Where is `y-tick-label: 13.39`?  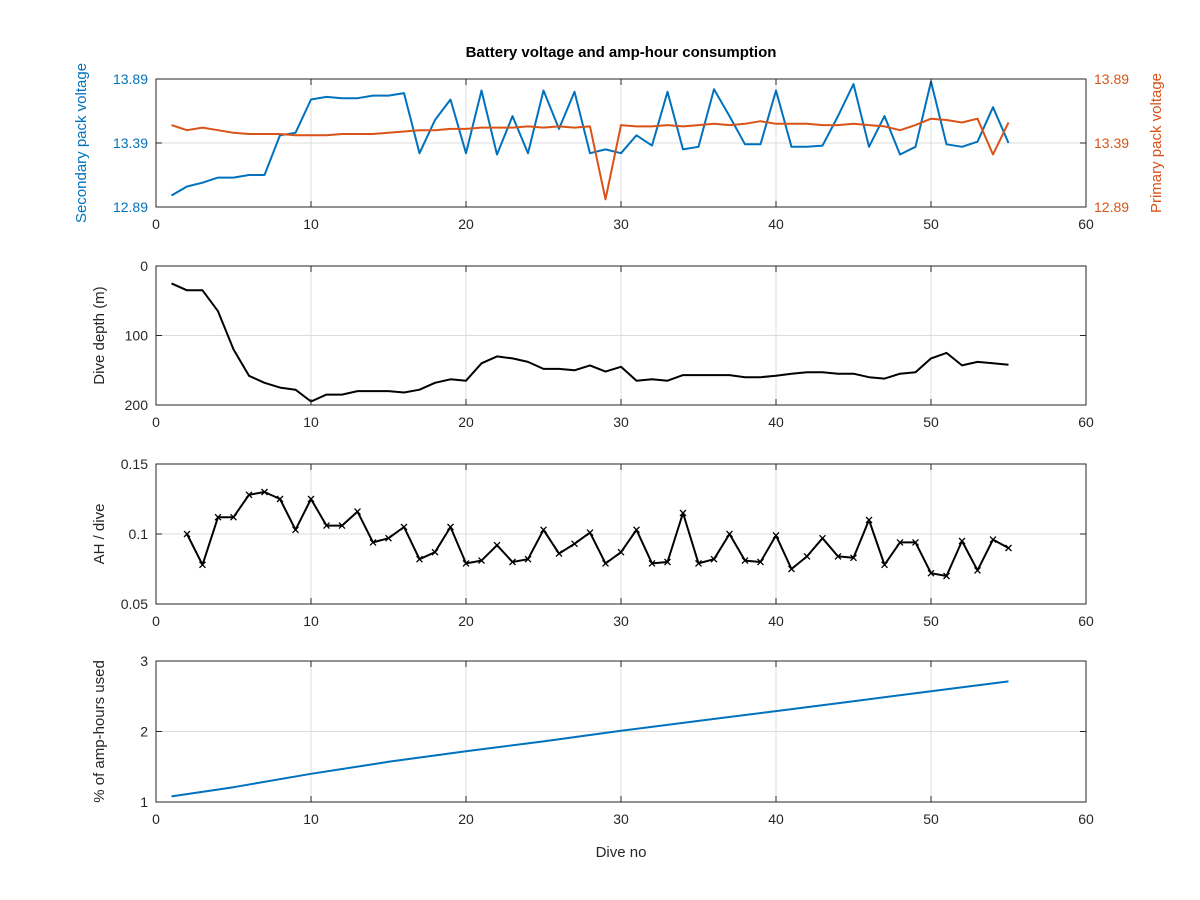 y-tick-label: 13.39 is located at coordinates (130, 143).